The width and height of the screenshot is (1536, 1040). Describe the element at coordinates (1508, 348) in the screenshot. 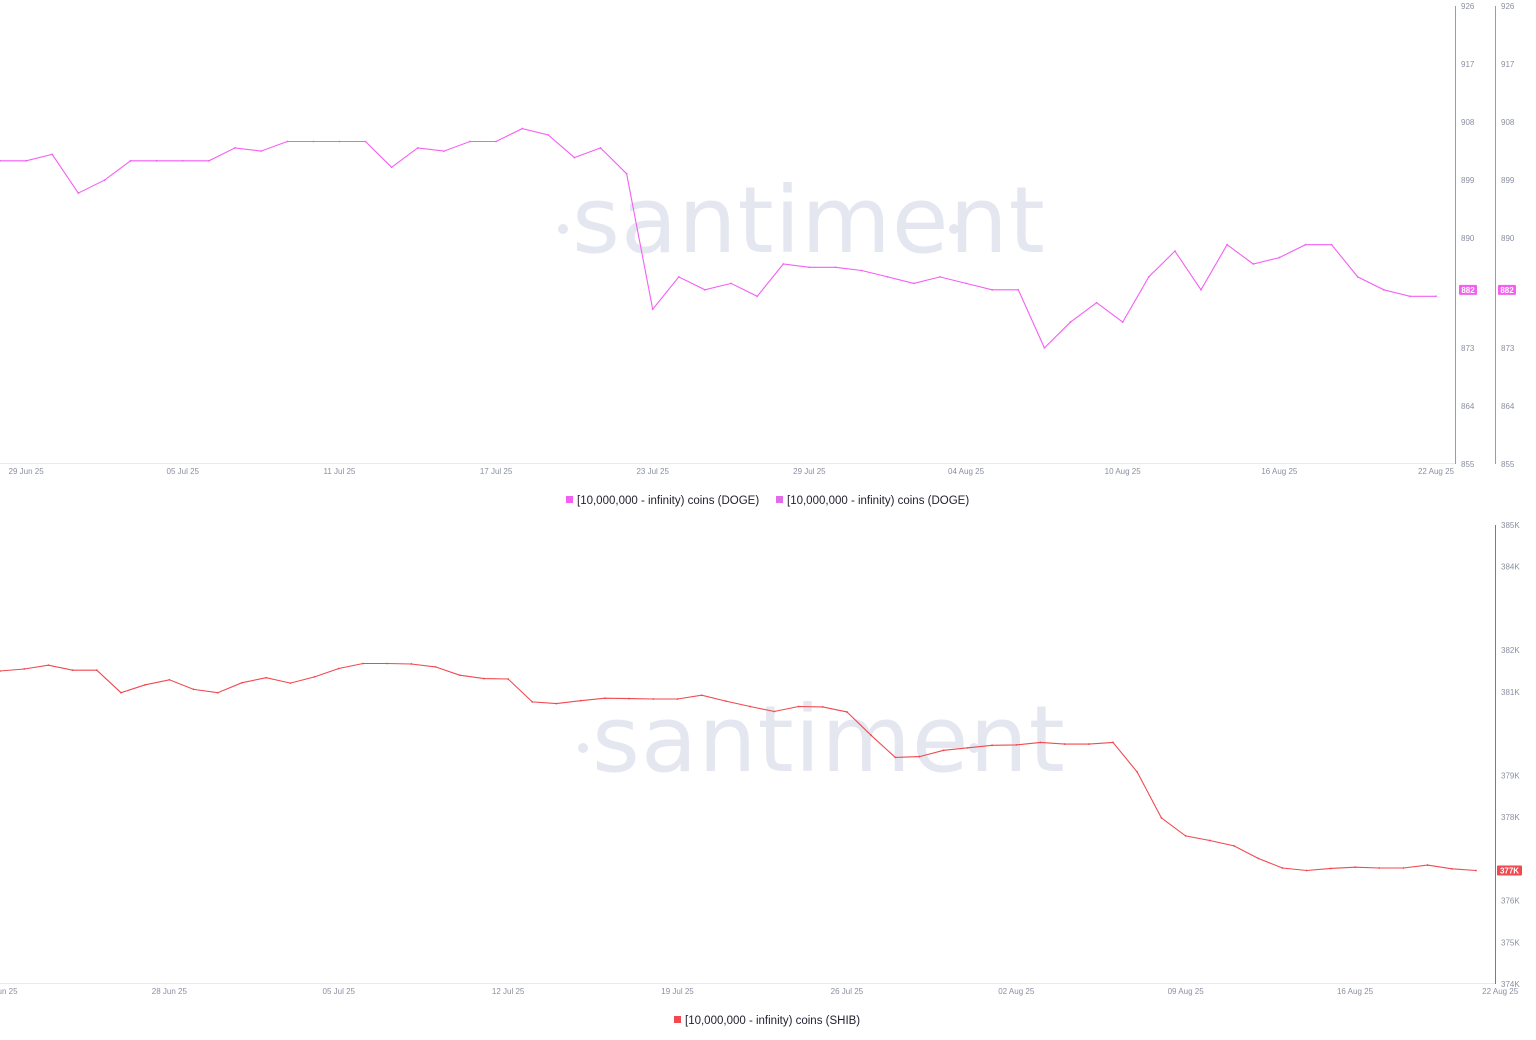

I see `y-tick-label: 873` at that location.